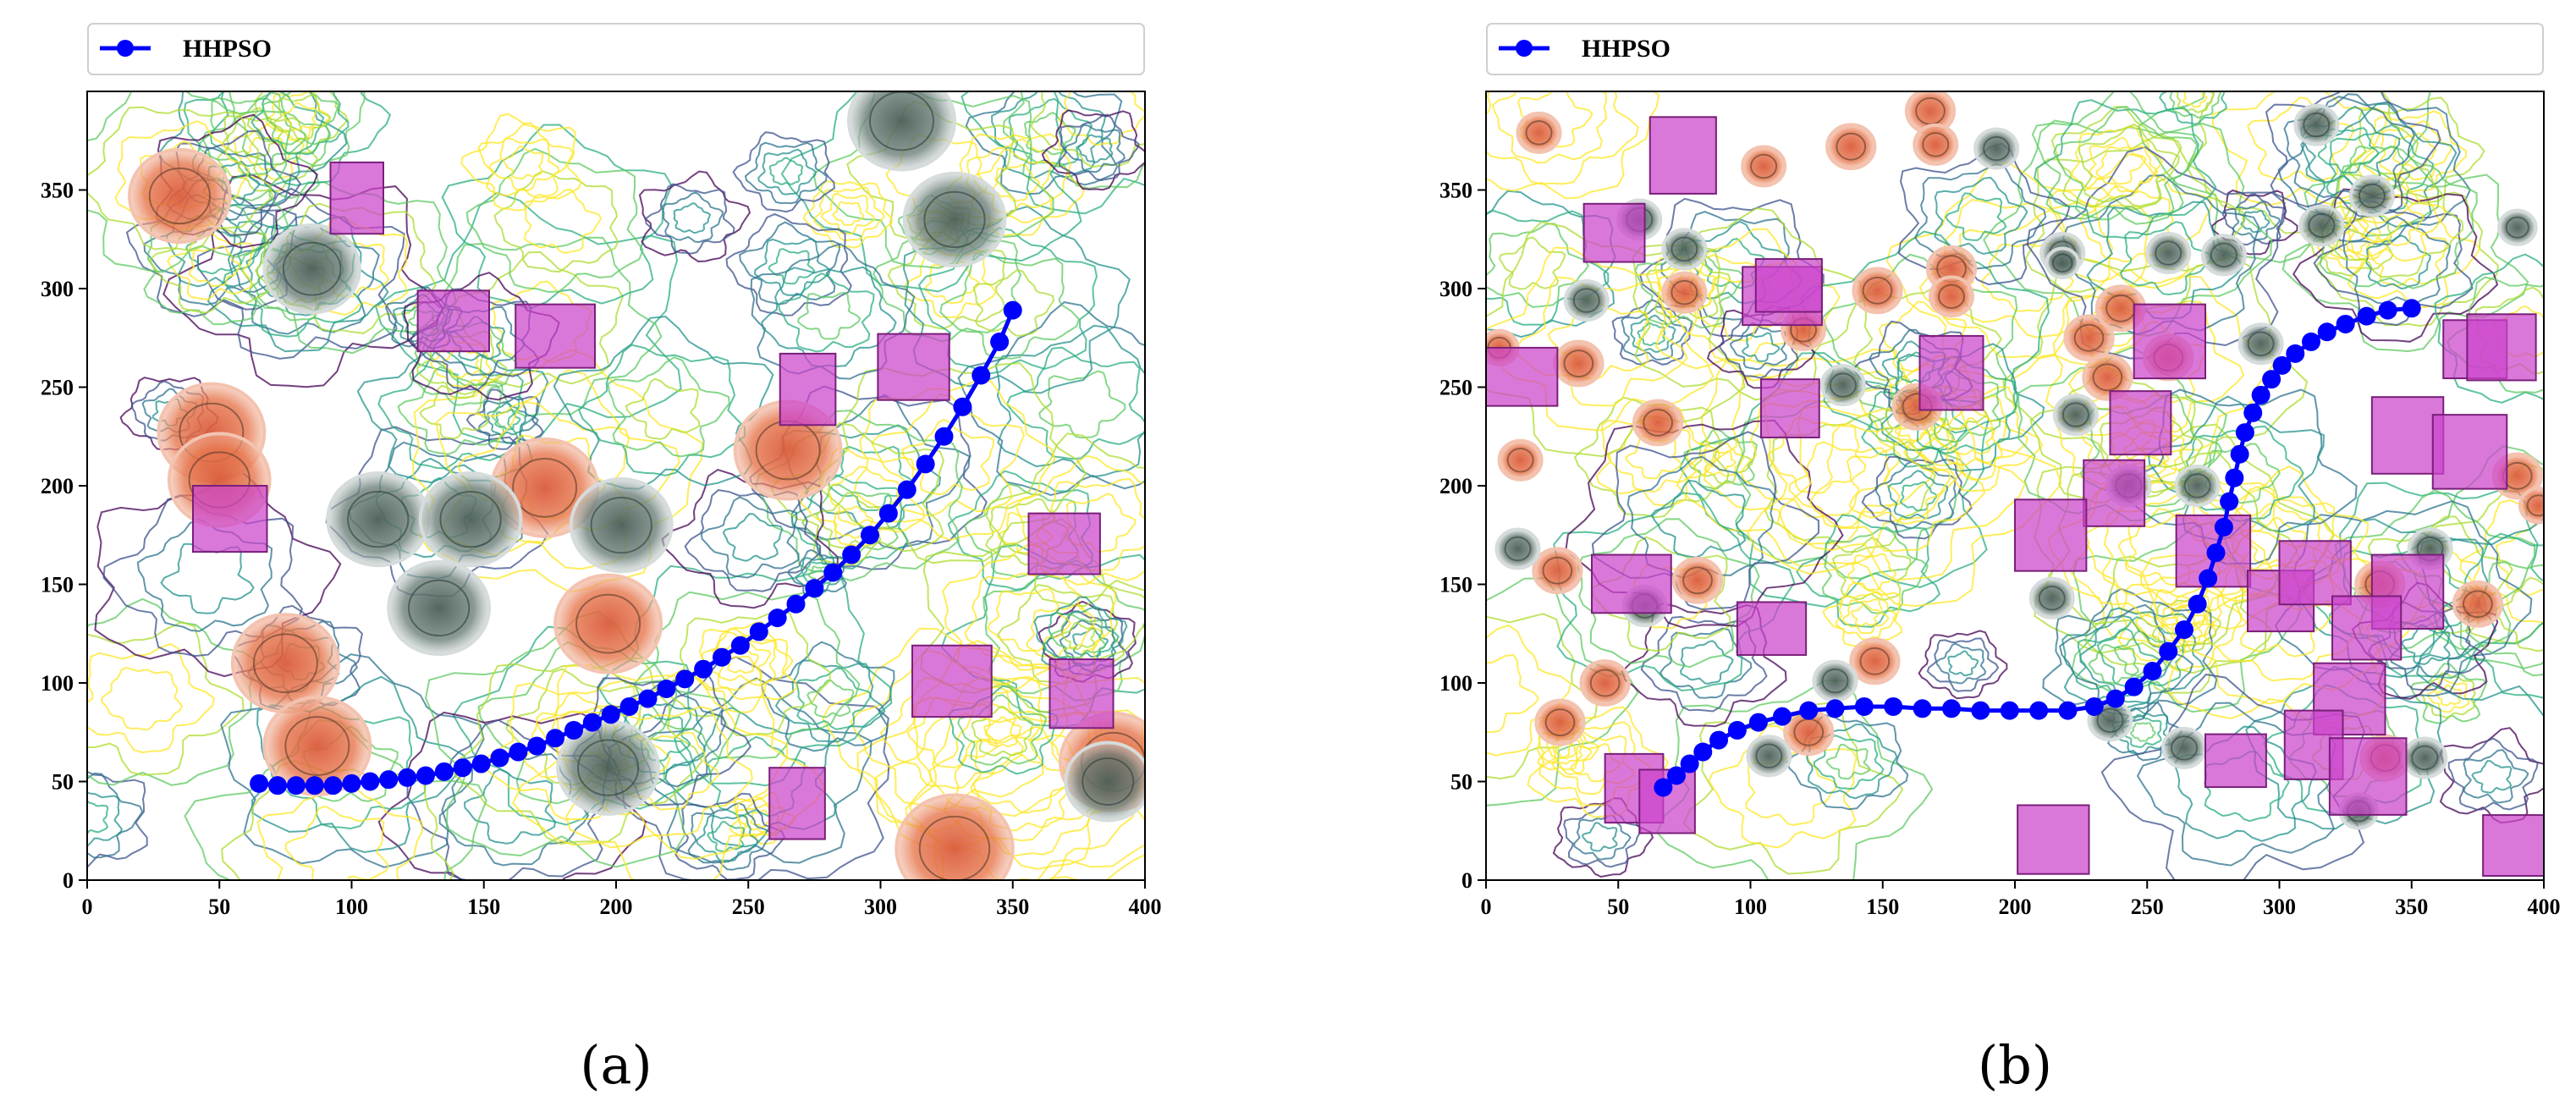  What do you see at coordinates (2038, 548) in the screenshot?
I see `series-hhpso` at bounding box center [2038, 548].